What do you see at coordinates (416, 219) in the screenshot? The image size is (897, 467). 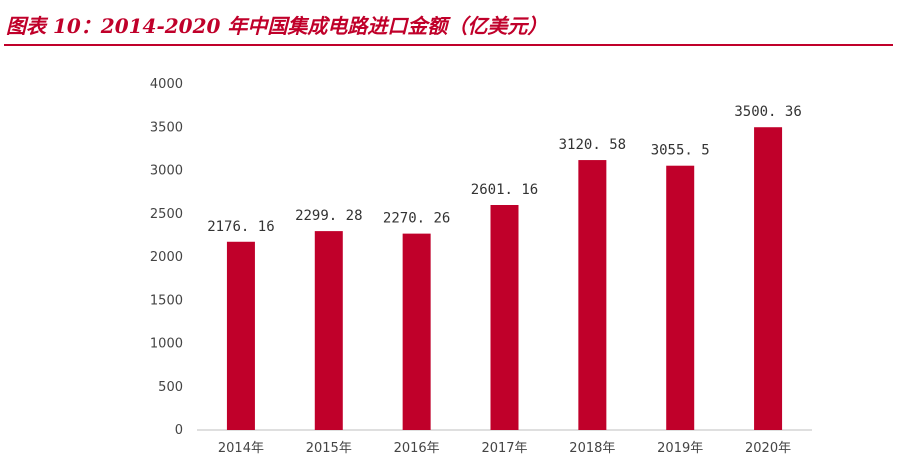 I see `data-label: 2270. 26` at bounding box center [416, 219].